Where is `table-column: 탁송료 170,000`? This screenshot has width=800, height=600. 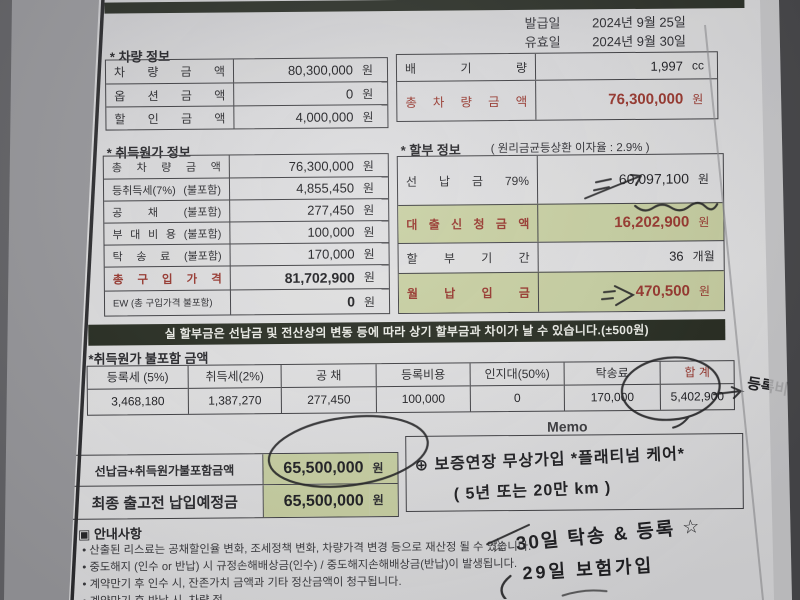
table-column: 탁송료 170,000 is located at coordinates (612, 386).